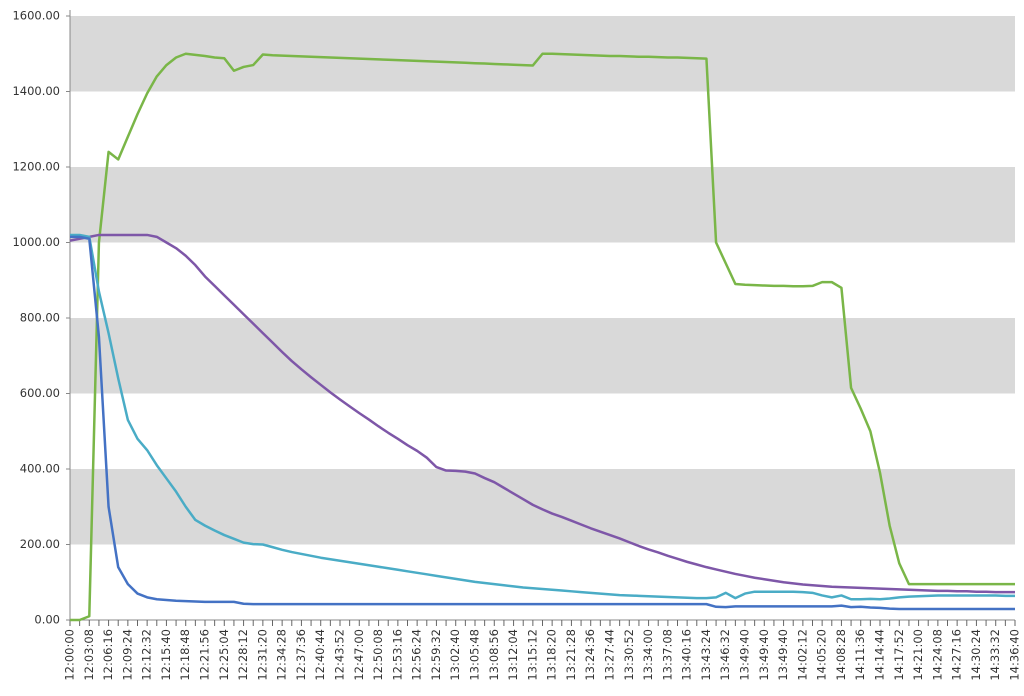  Describe the element at coordinates (976, 655) in the screenshot. I see `x-tick-label: 14:30:24` at that location.